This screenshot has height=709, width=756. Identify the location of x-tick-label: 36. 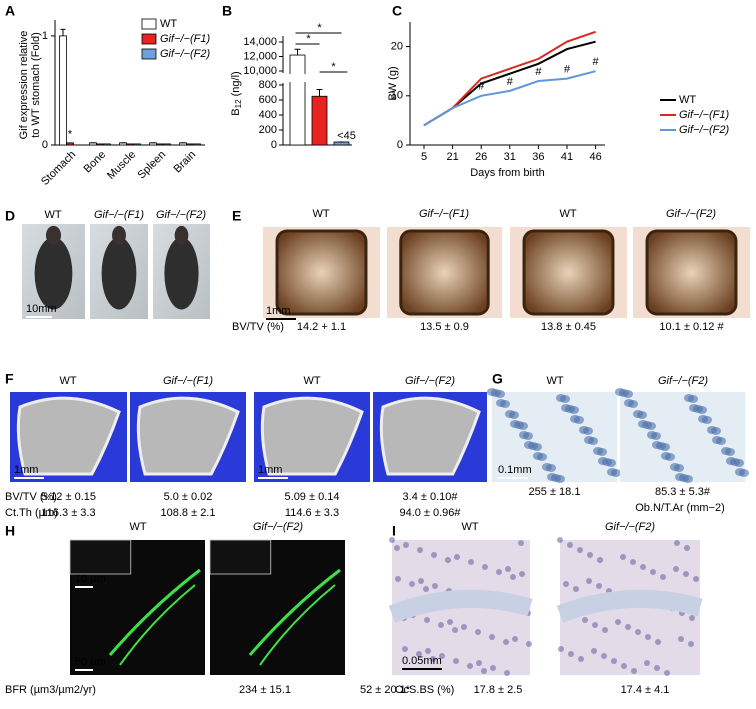
(538, 157).